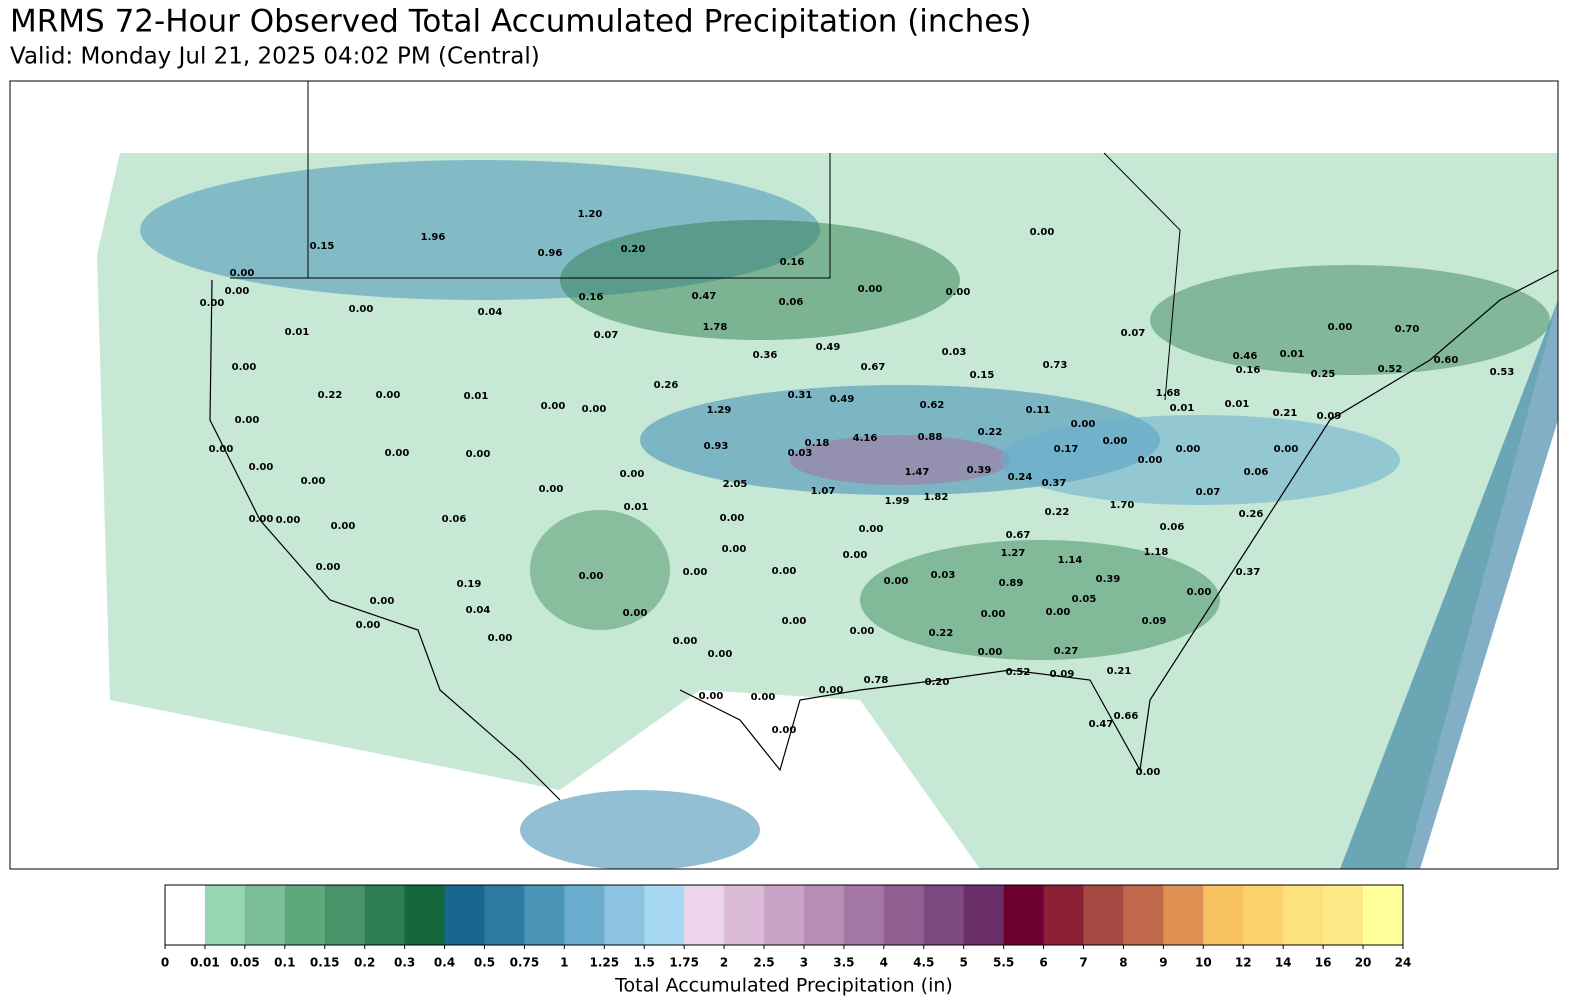  Describe the element at coordinates (724, 963) in the screenshot. I see `colorbar-tick-label: 2` at that location.